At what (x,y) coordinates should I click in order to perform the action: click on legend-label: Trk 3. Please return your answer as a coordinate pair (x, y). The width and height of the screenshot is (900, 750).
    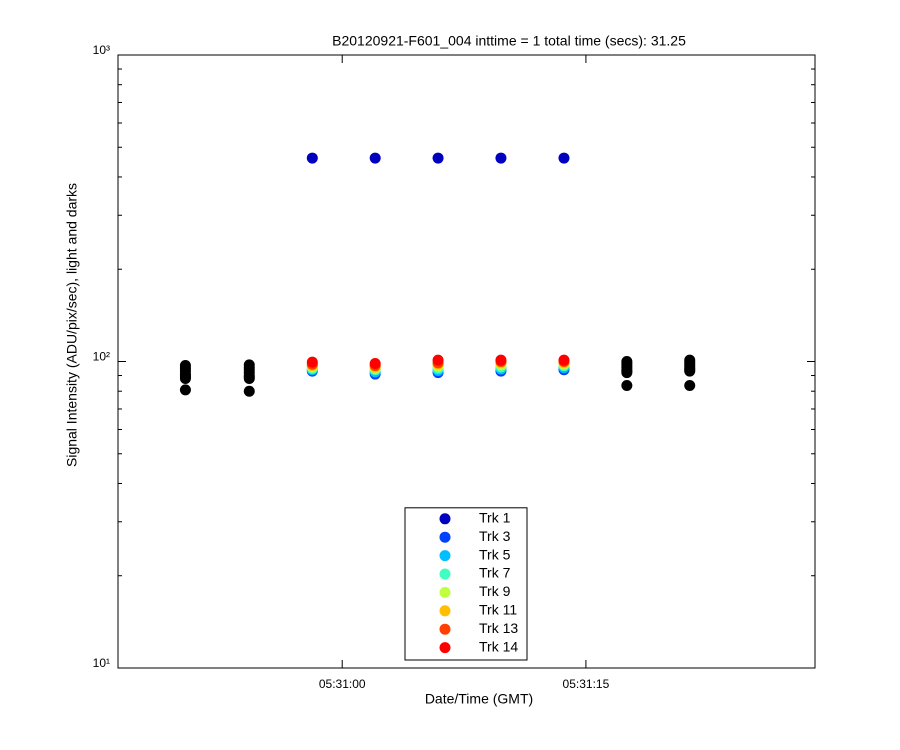
    Looking at the image, I should click on (495, 536).